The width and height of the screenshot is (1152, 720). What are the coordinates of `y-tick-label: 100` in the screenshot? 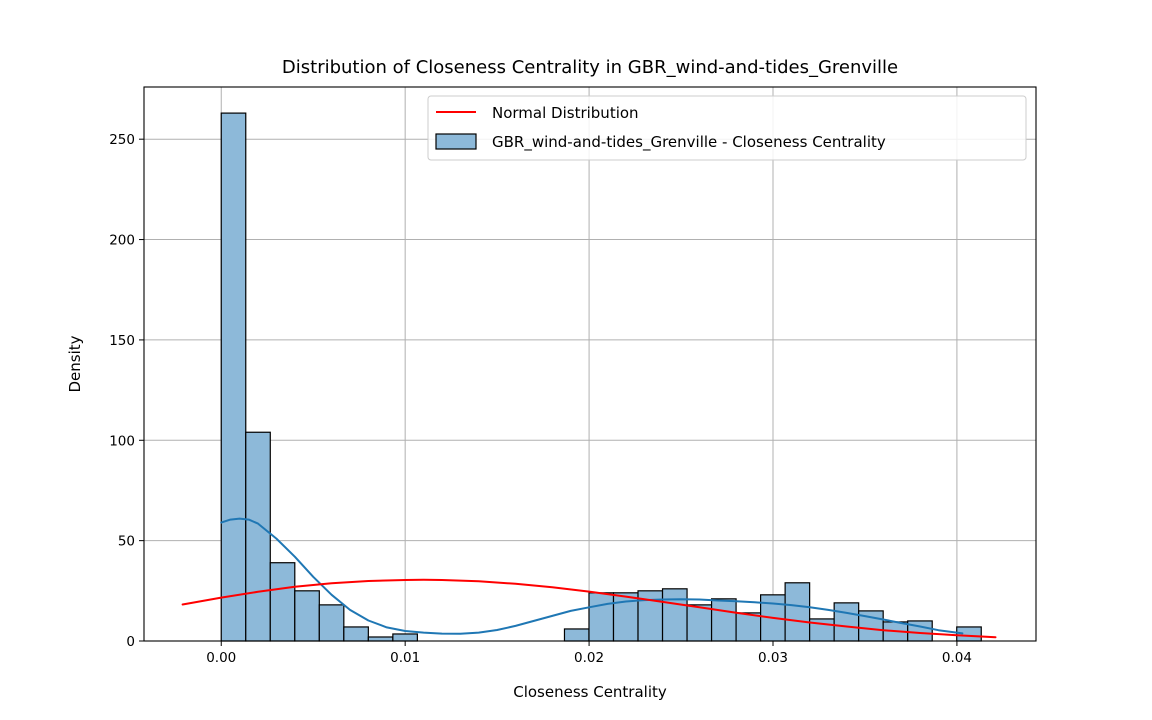 It's located at (122, 441).